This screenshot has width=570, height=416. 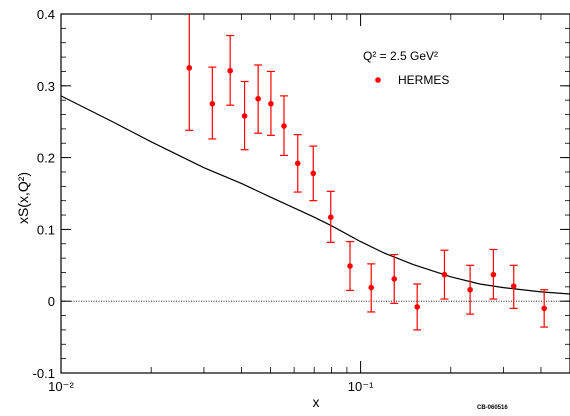 I want to click on y-tick-label: 0.1, so click(x=46, y=229).